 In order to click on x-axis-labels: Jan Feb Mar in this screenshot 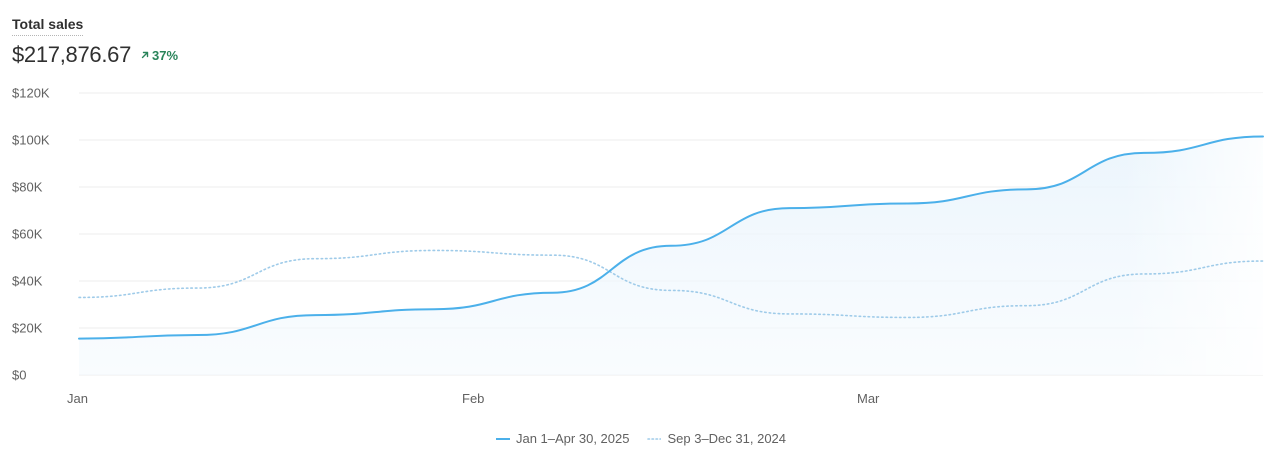, I will do `click(473, 398)`.